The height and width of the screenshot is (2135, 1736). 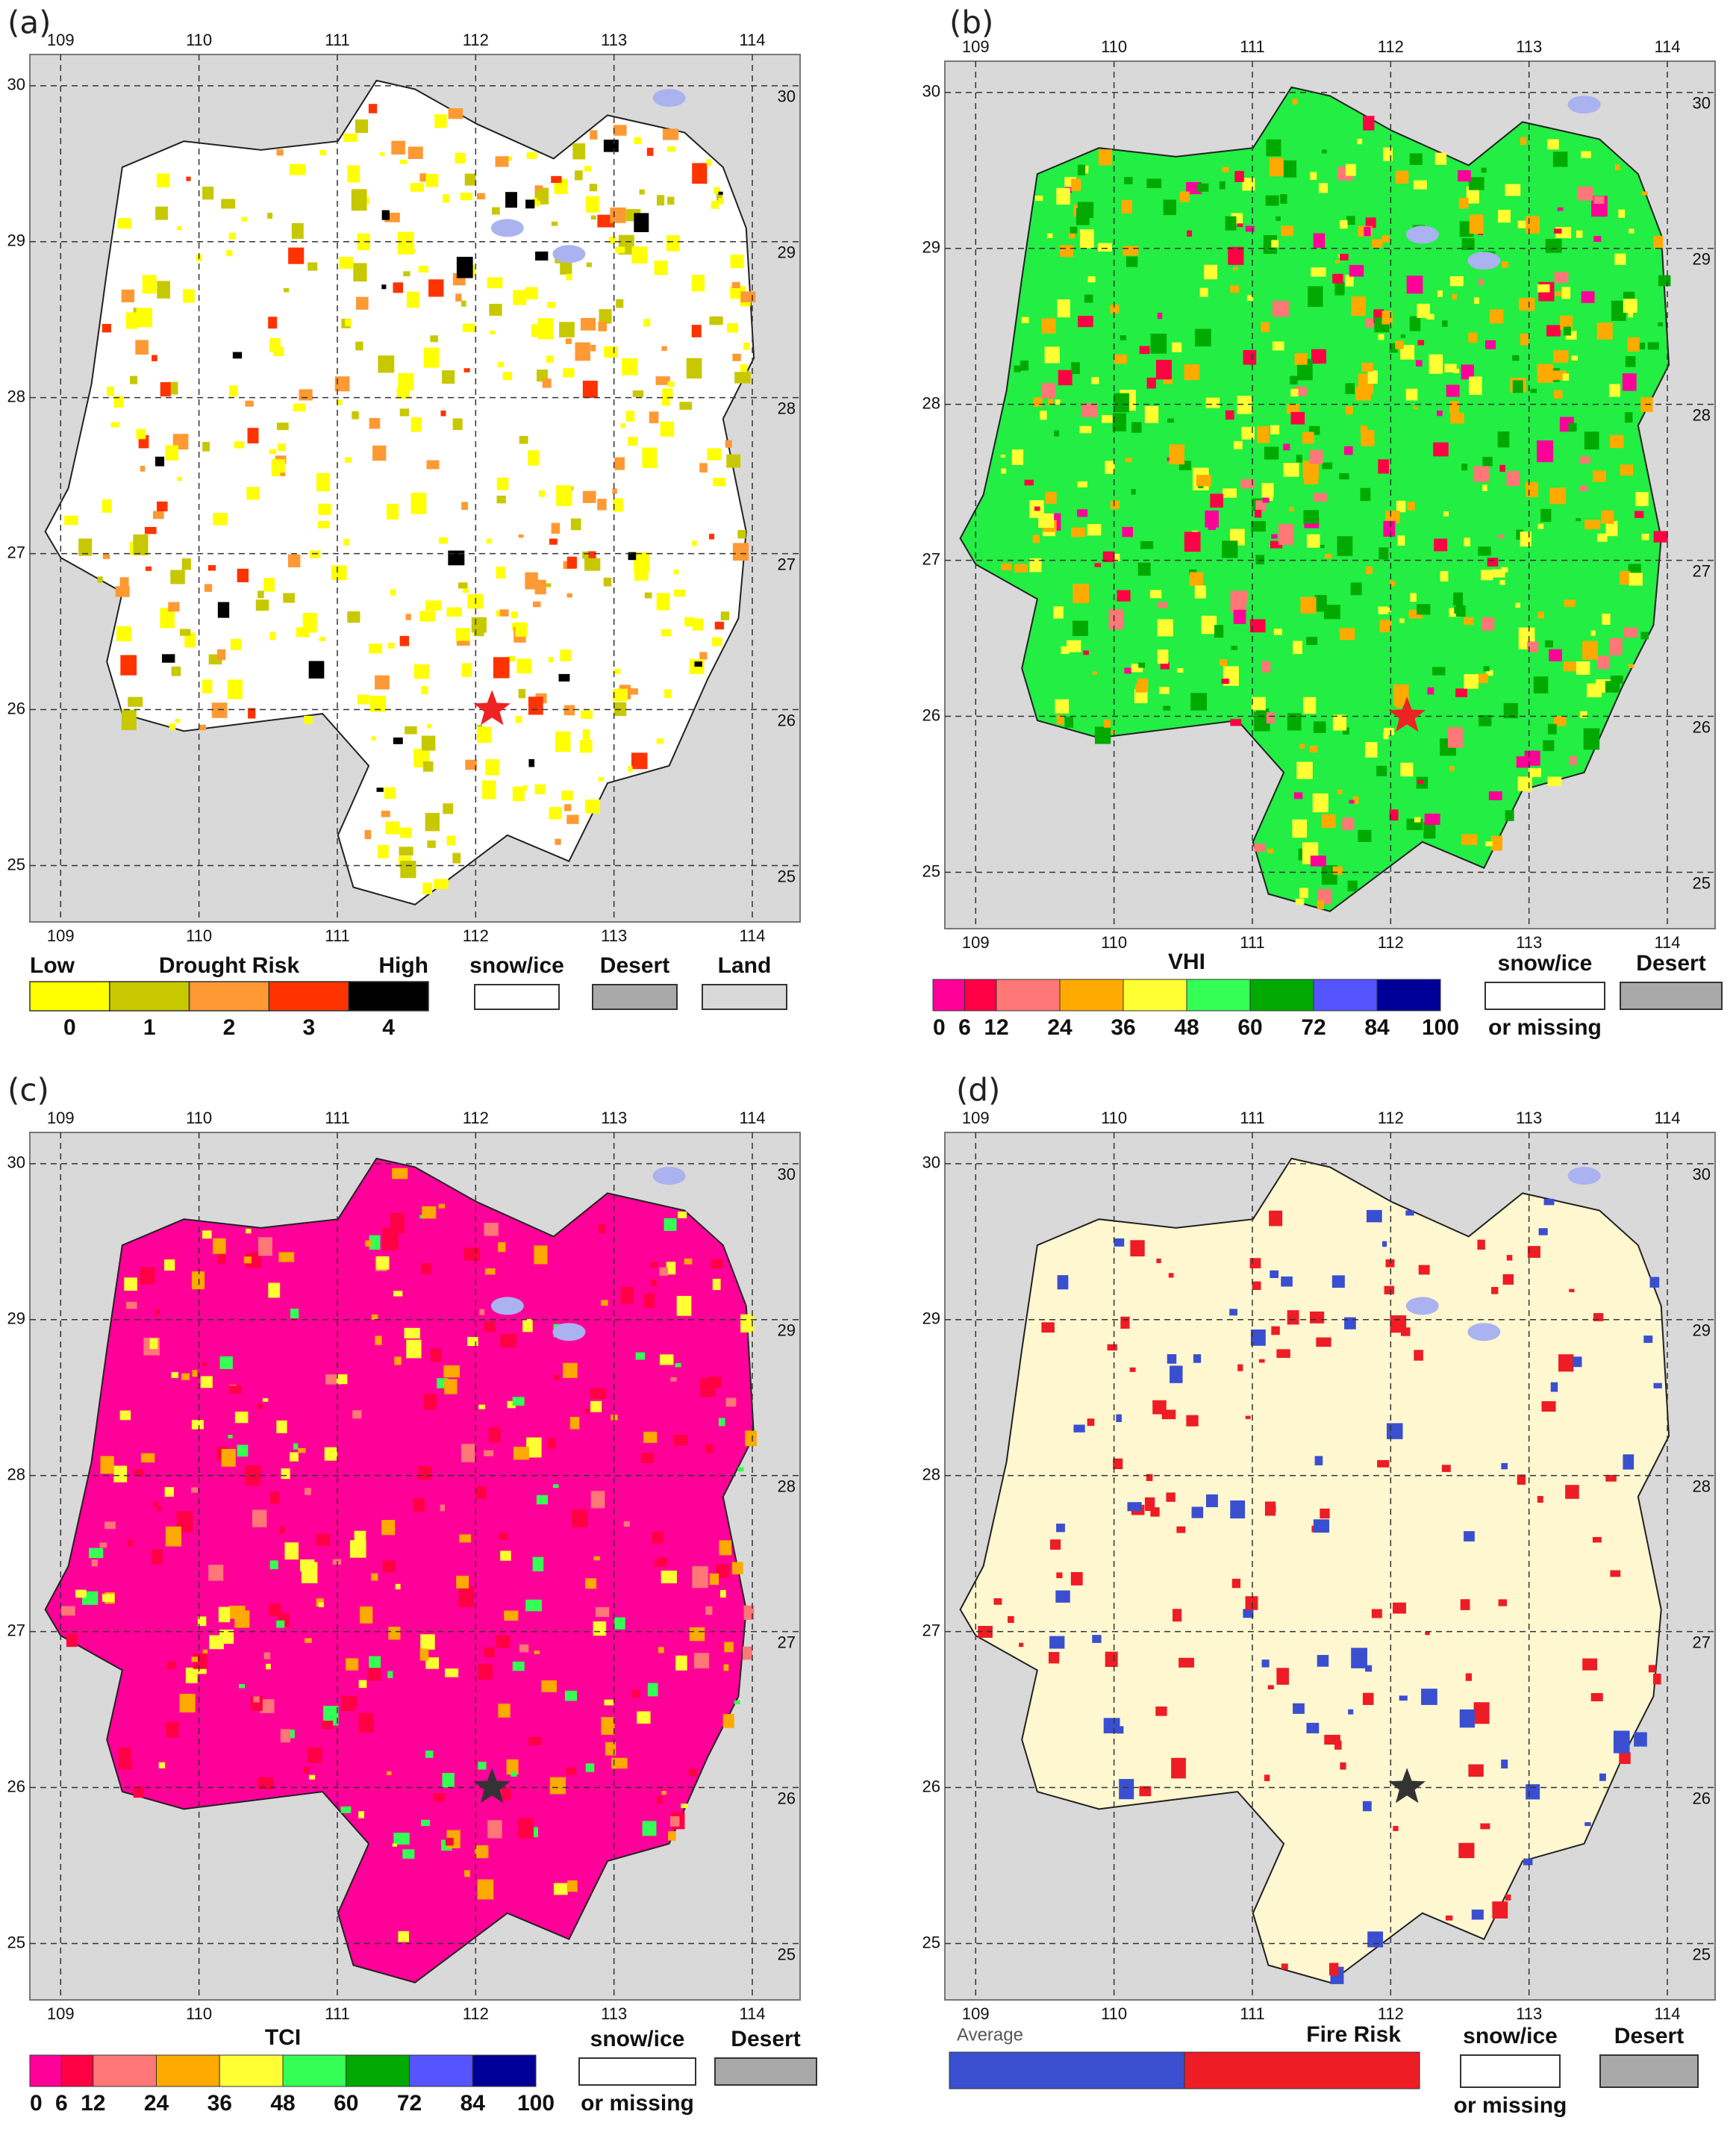 What do you see at coordinates (787, 1642) in the screenshot?
I see `lat-label: 27` at bounding box center [787, 1642].